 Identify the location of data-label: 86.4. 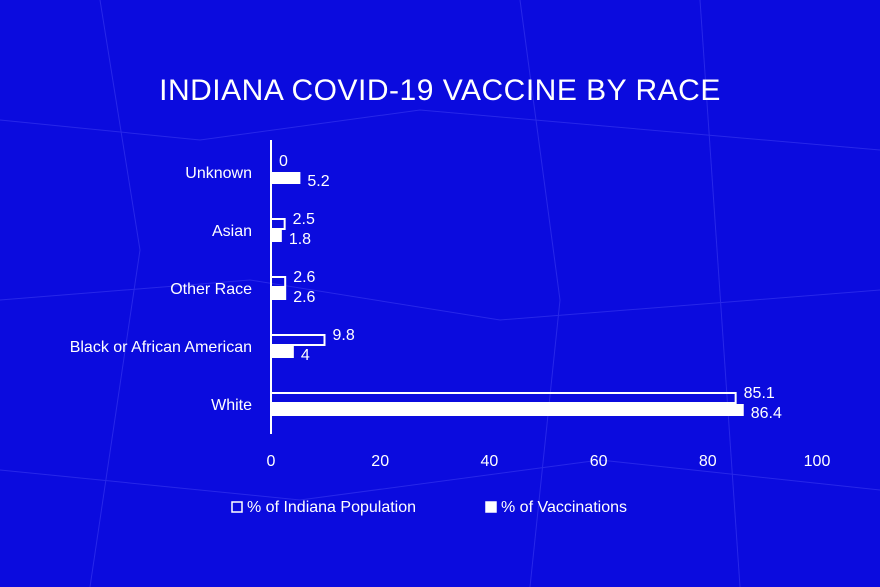
(766, 413).